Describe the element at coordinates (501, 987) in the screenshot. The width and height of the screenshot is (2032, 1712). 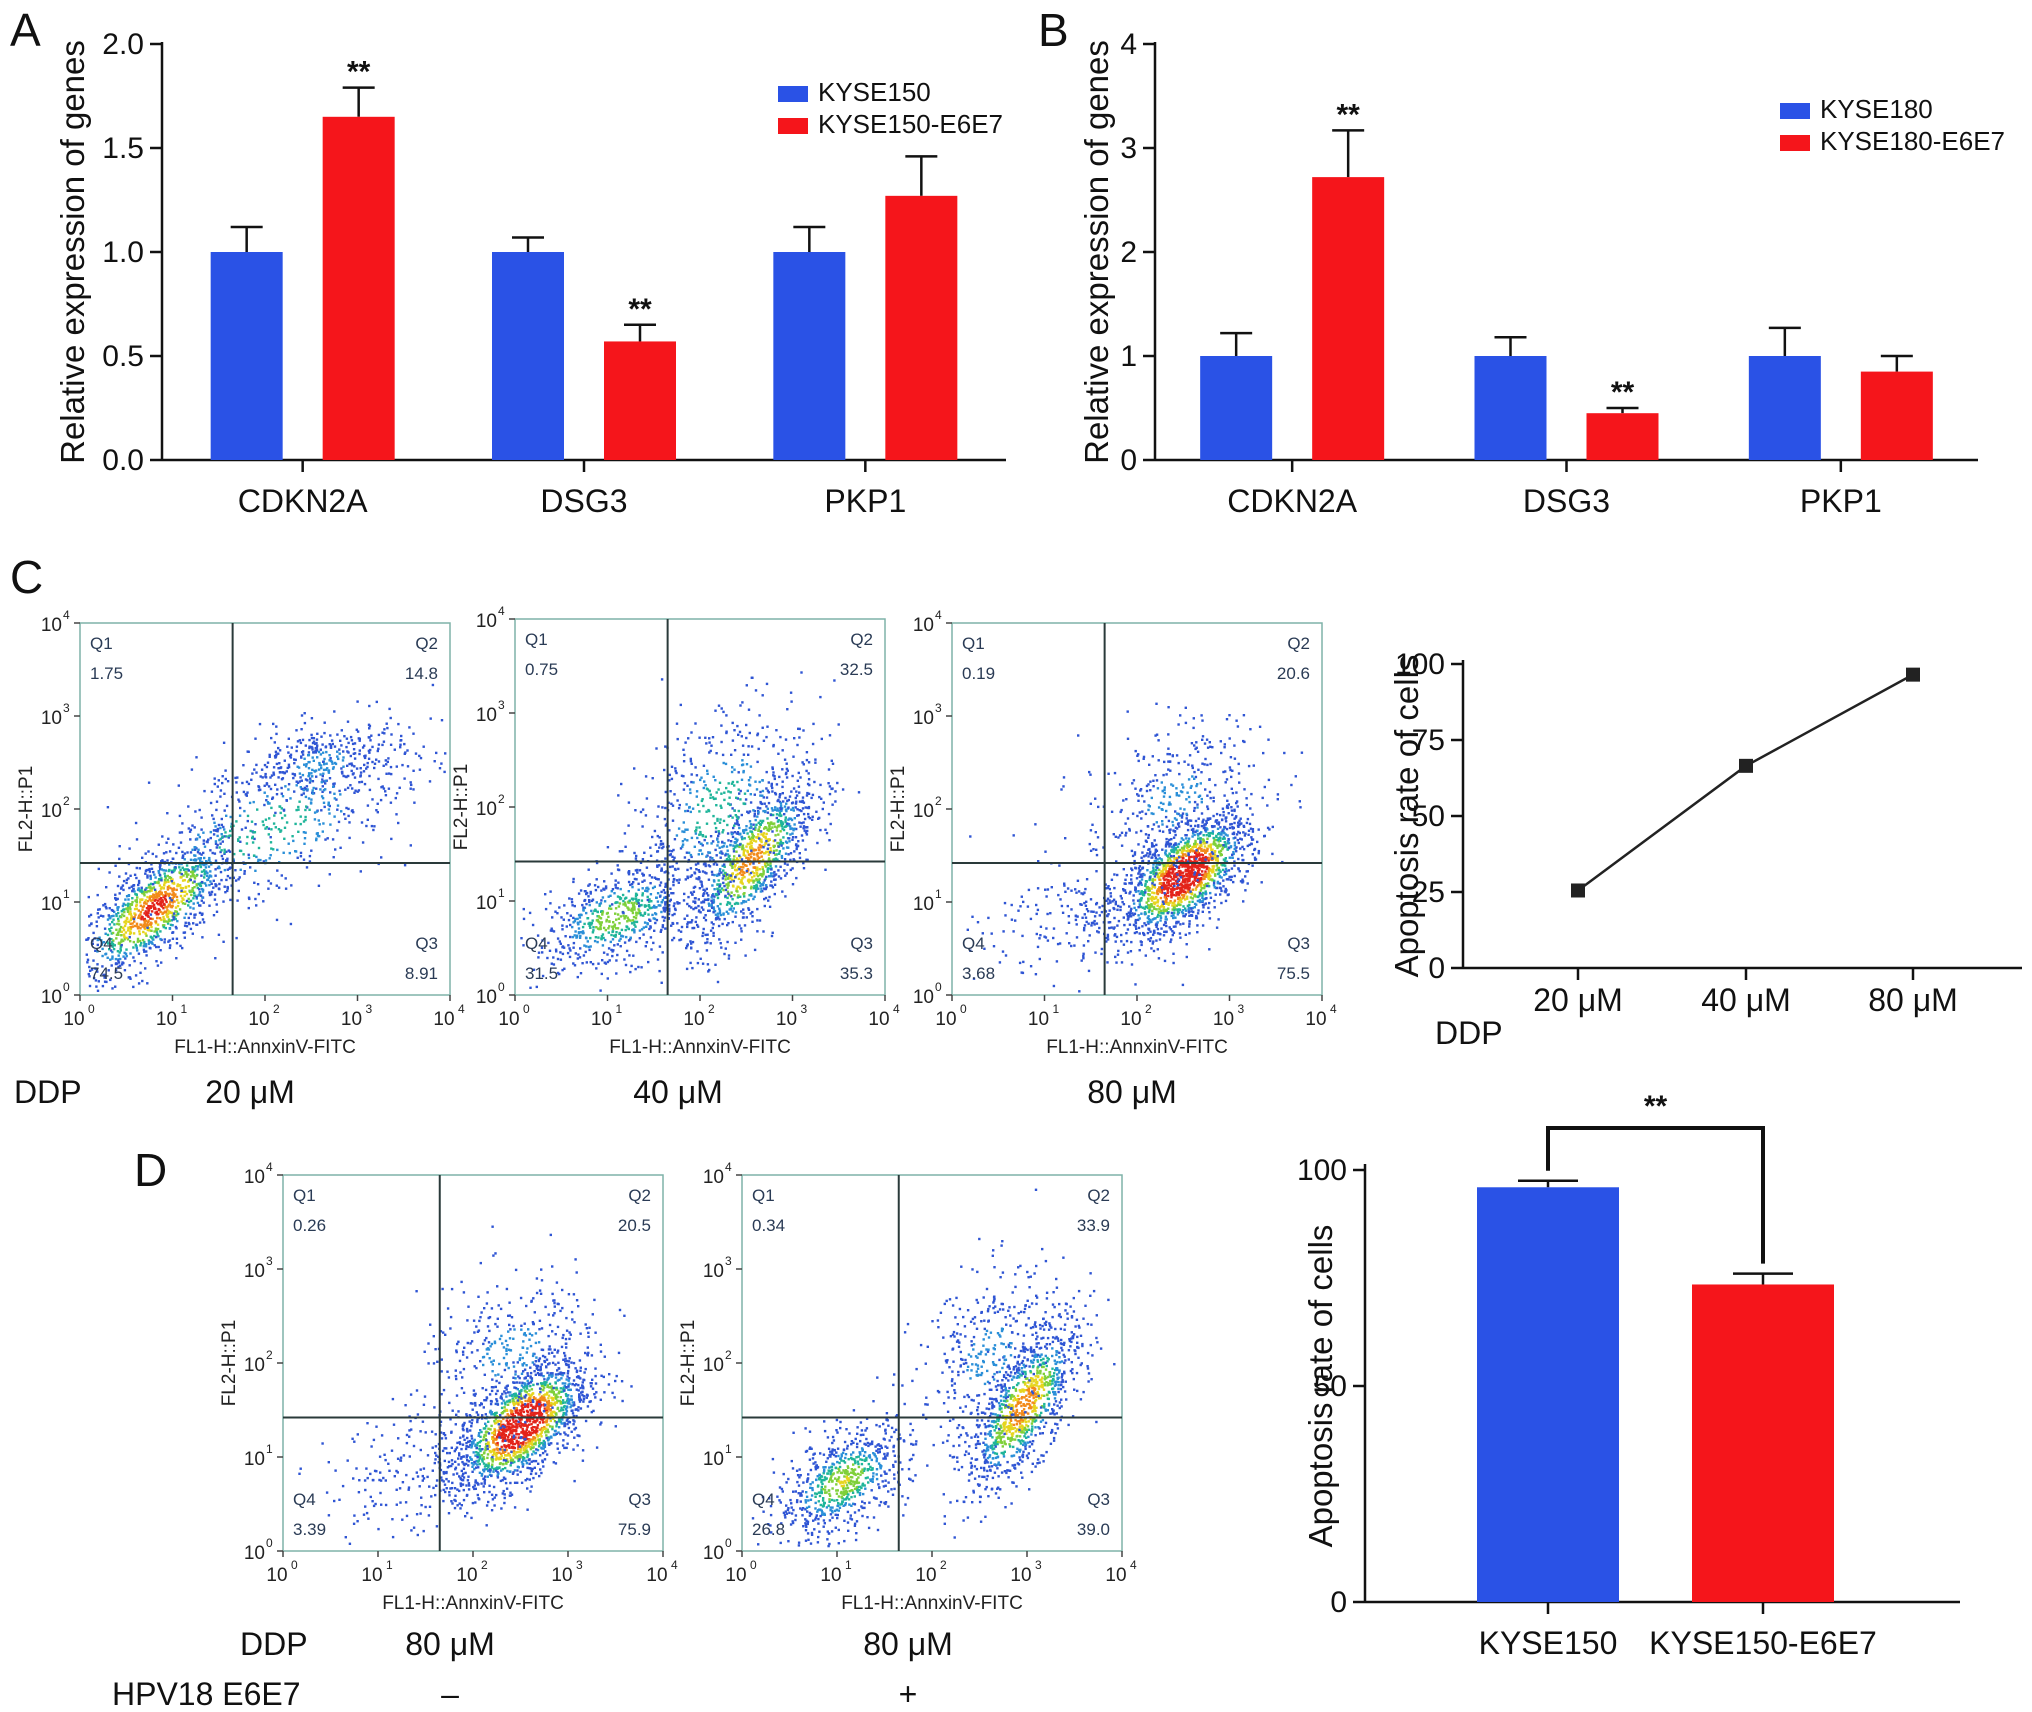
I see `y-tick-exponent: 0` at that location.